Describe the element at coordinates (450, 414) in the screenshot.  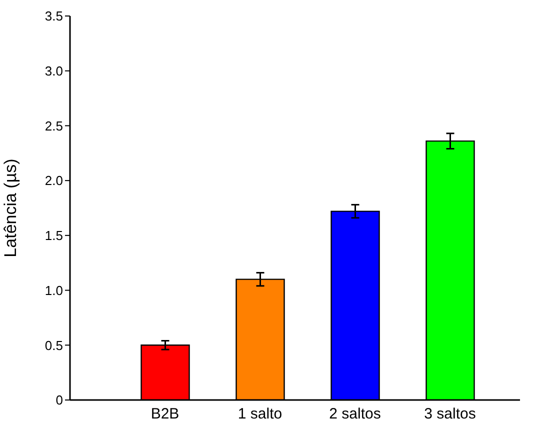
I see `x-tick-label: 3 saltos` at that location.